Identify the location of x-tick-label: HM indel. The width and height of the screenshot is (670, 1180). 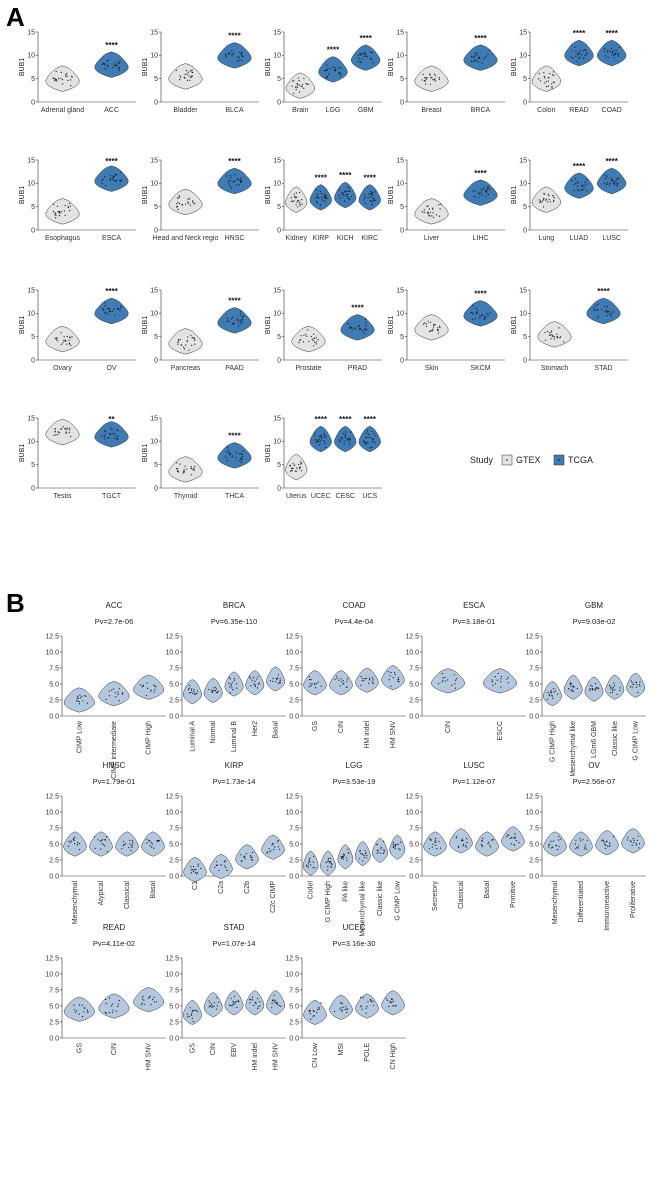
(255, 1057).